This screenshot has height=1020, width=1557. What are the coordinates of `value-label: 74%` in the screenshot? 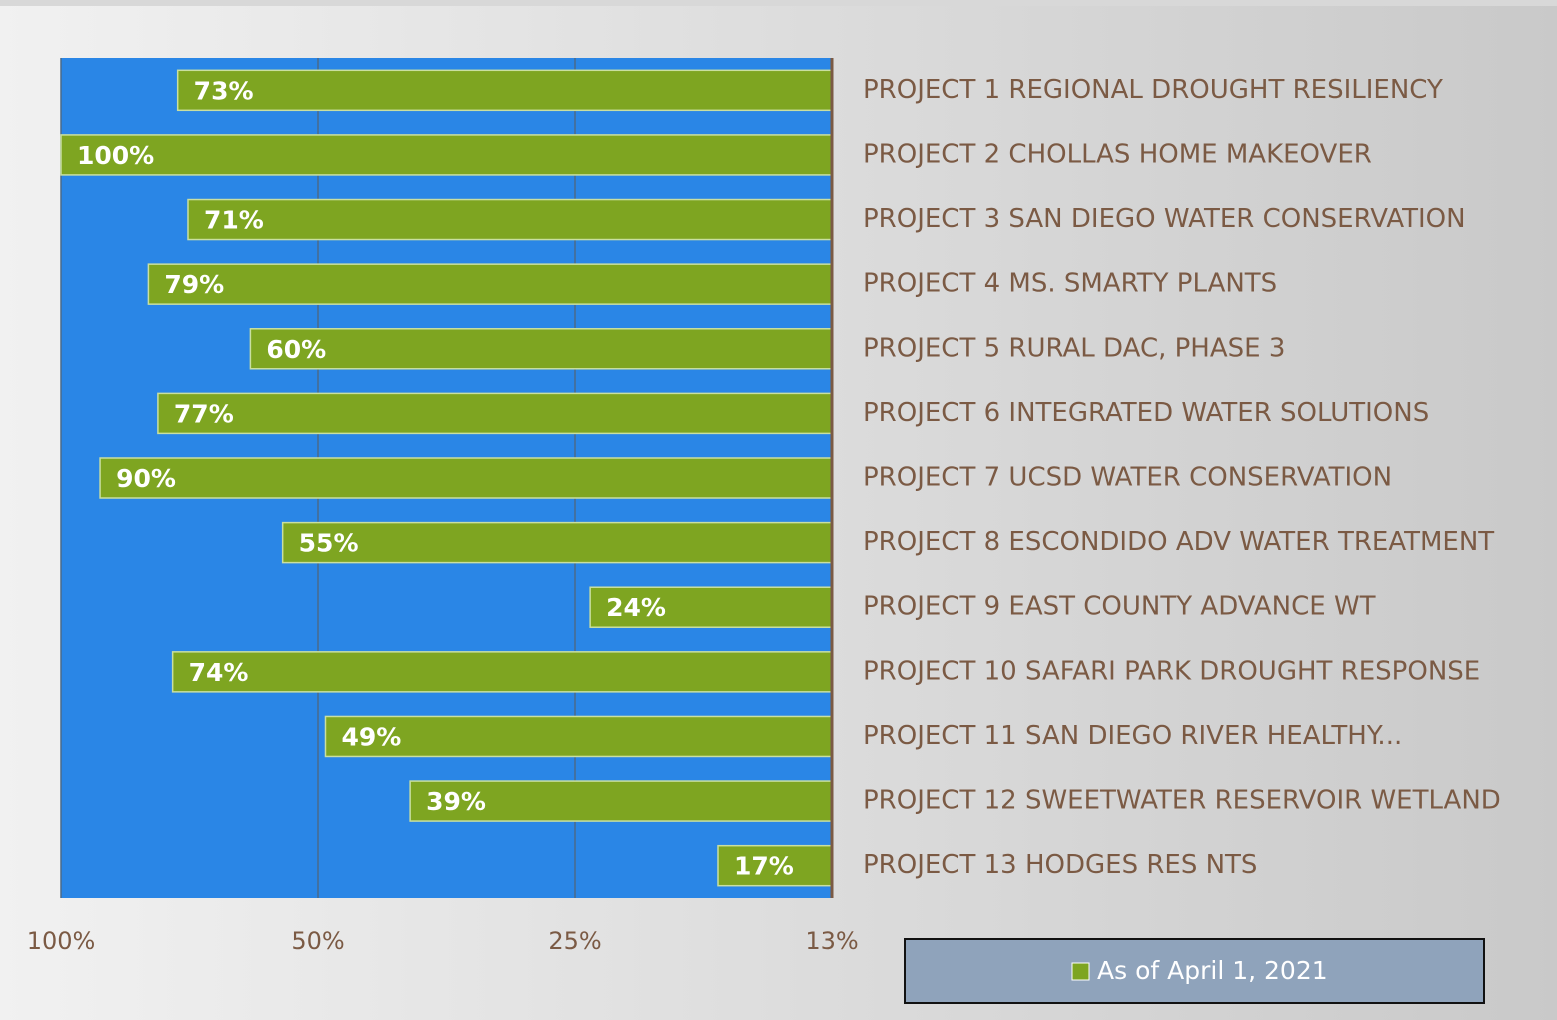 It's located at (219, 672).